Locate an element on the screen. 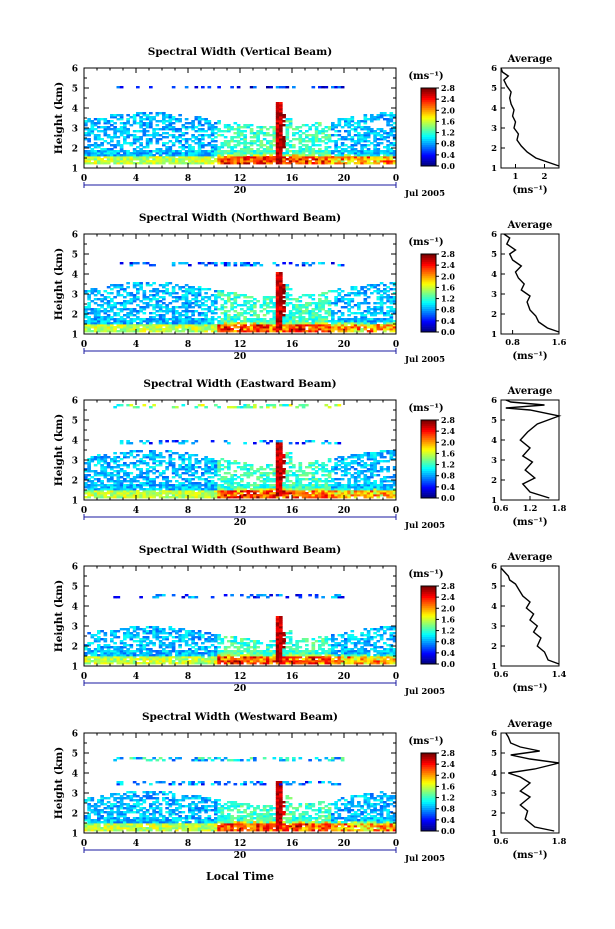 Image resolution: width=615 pixels, height=929 pixels. x-tick-label: 16 is located at coordinates (292, 179).